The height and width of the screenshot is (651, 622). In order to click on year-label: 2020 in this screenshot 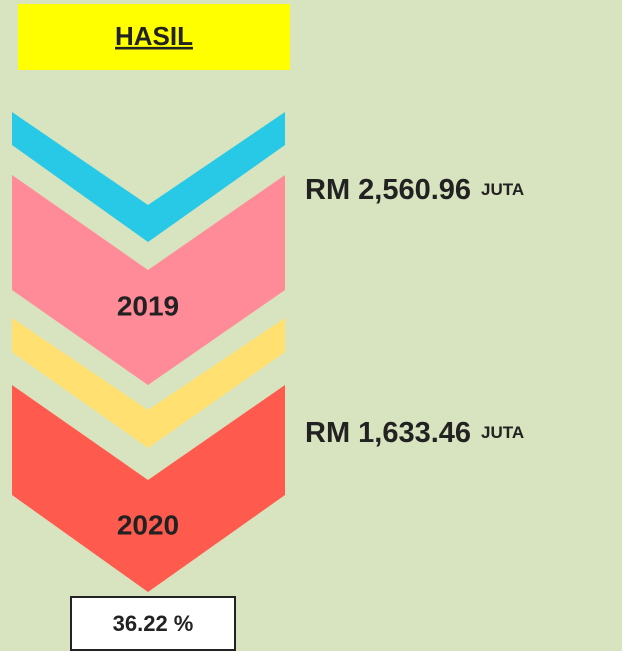, I will do `click(148, 524)`.